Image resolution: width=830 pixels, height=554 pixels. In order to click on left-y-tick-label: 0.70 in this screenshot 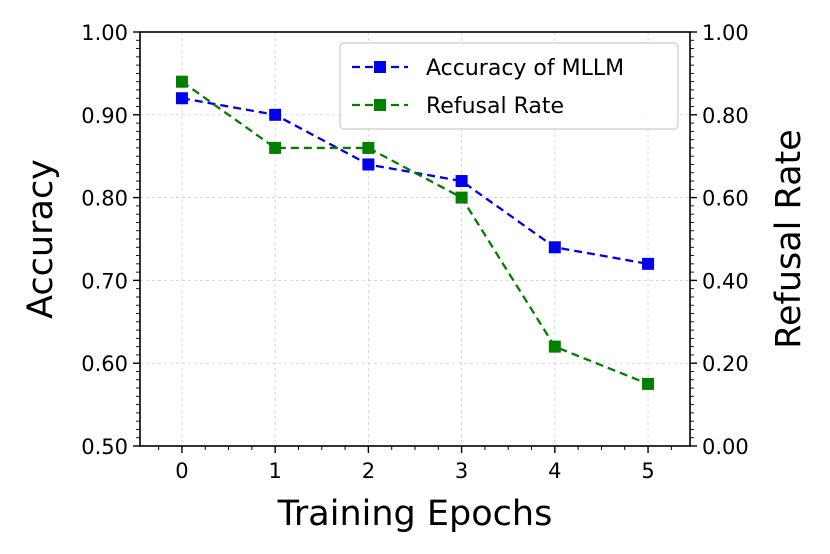, I will do `click(104, 281)`.